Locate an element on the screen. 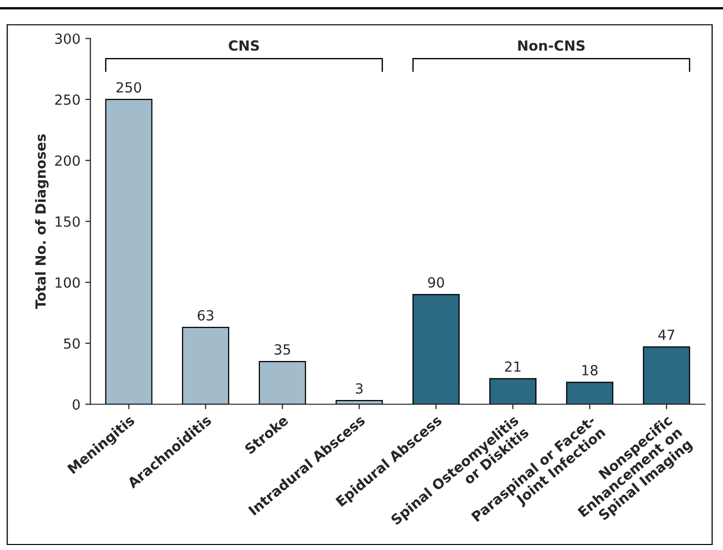 This screenshot has height=550, width=723. annotation: Non-CNS is located at coordinates (551, 45).